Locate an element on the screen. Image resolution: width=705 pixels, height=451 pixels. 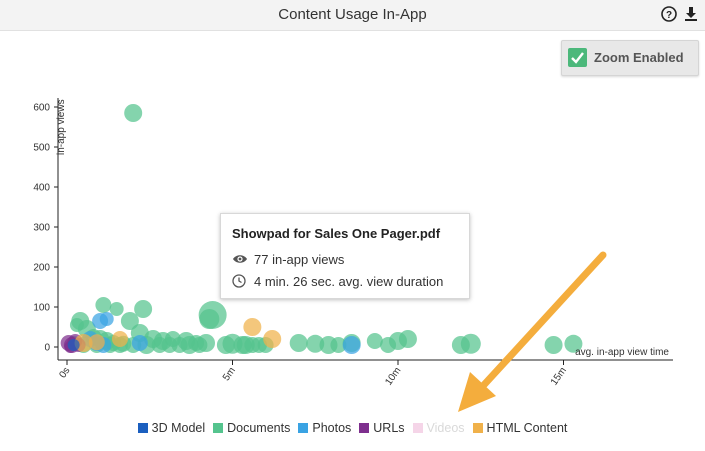
legend-label: Documents is located at coordinates (259, 428).